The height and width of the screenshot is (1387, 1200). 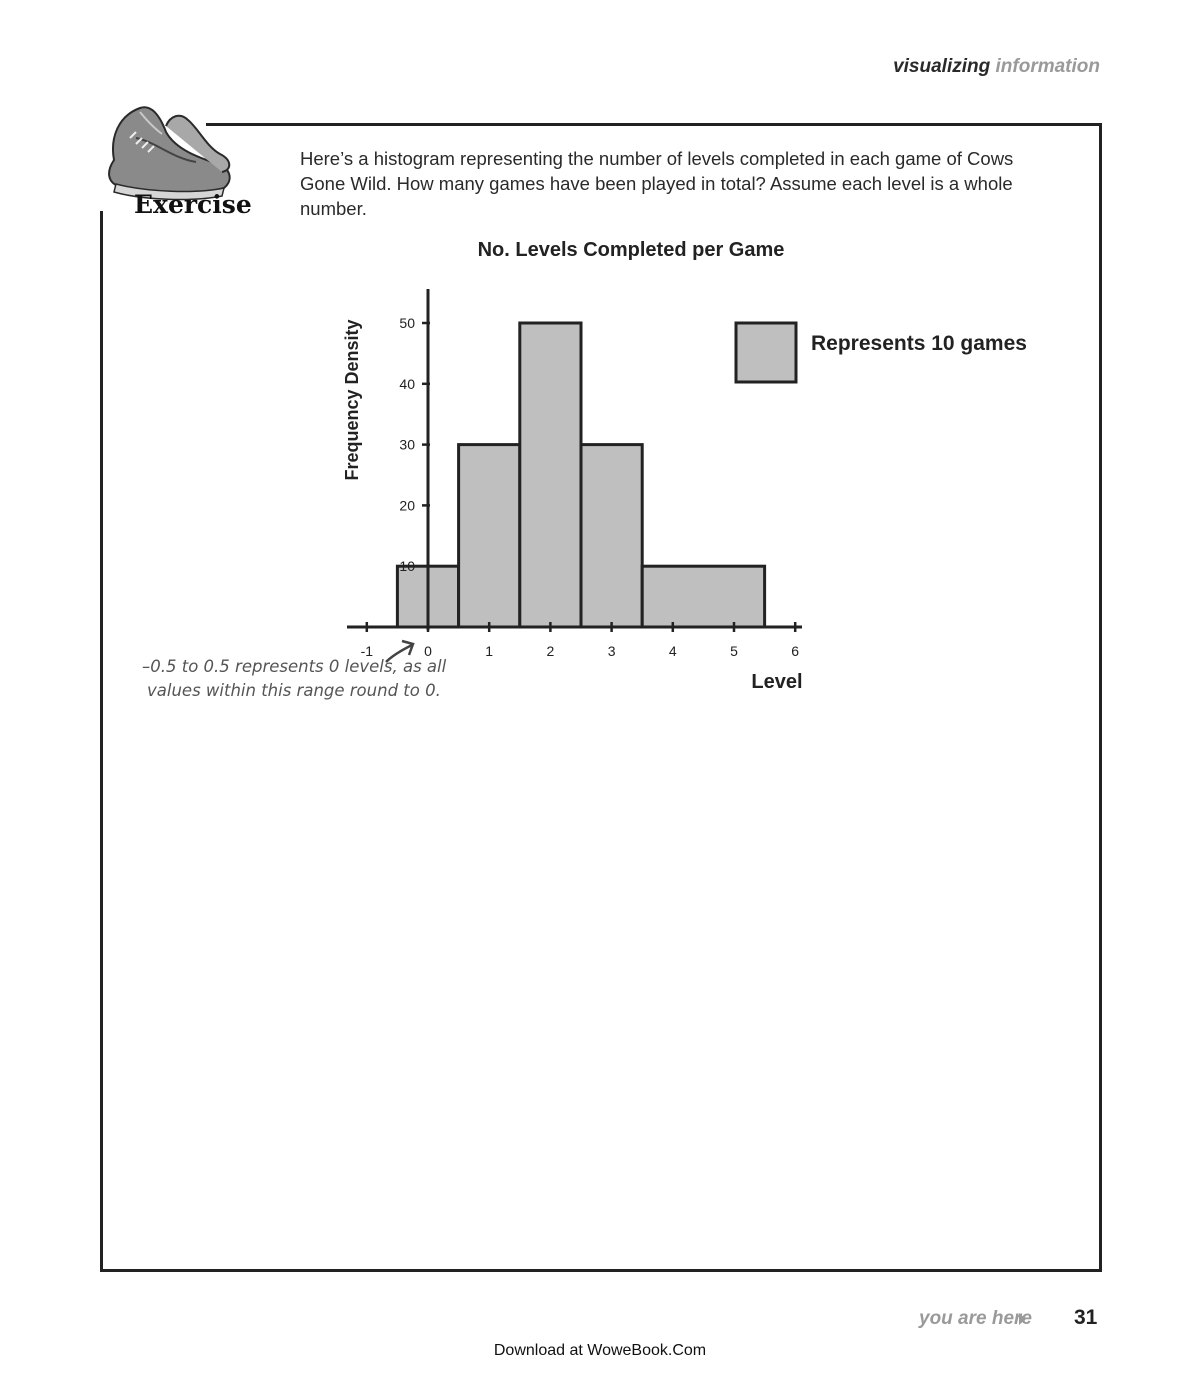 What do you see at coordinates (352, 399) in the screenshot?
I see `y-axis-label: Frequency Density` at bounding box center [352, 399].